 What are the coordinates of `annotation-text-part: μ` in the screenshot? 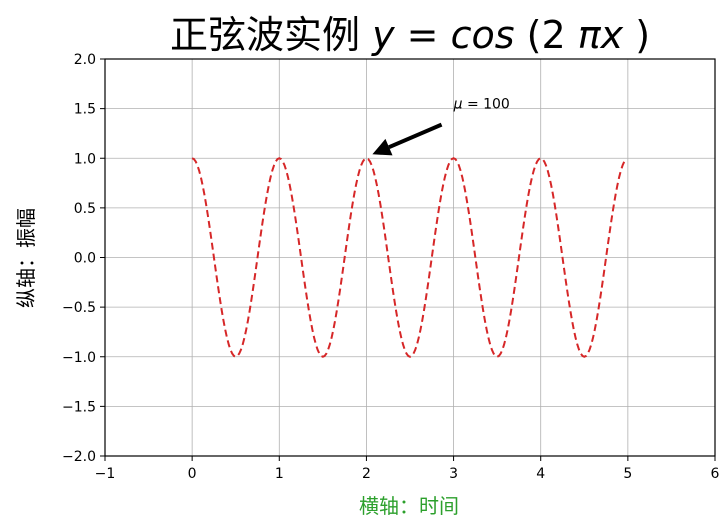 It's located at (458, 105).